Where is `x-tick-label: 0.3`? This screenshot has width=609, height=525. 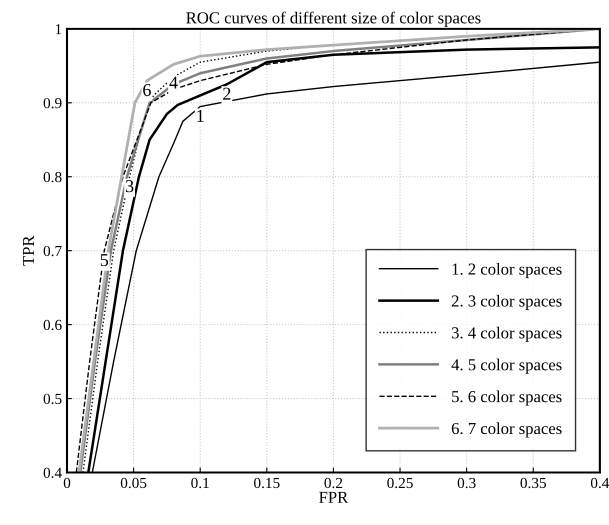
x-tick-label: 0.3 is located at coordinates (467, 483).